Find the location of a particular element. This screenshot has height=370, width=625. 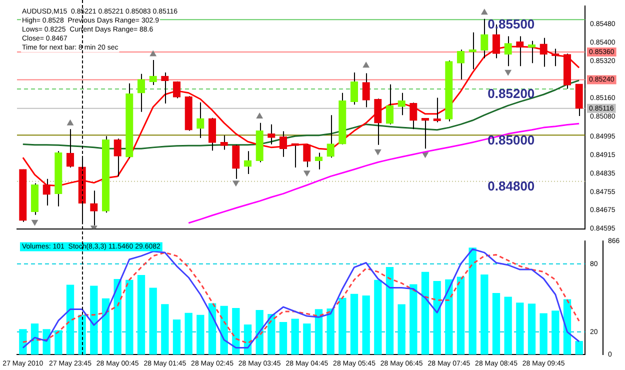

annotation: 0.84800 is located at coordinates (511, 186).